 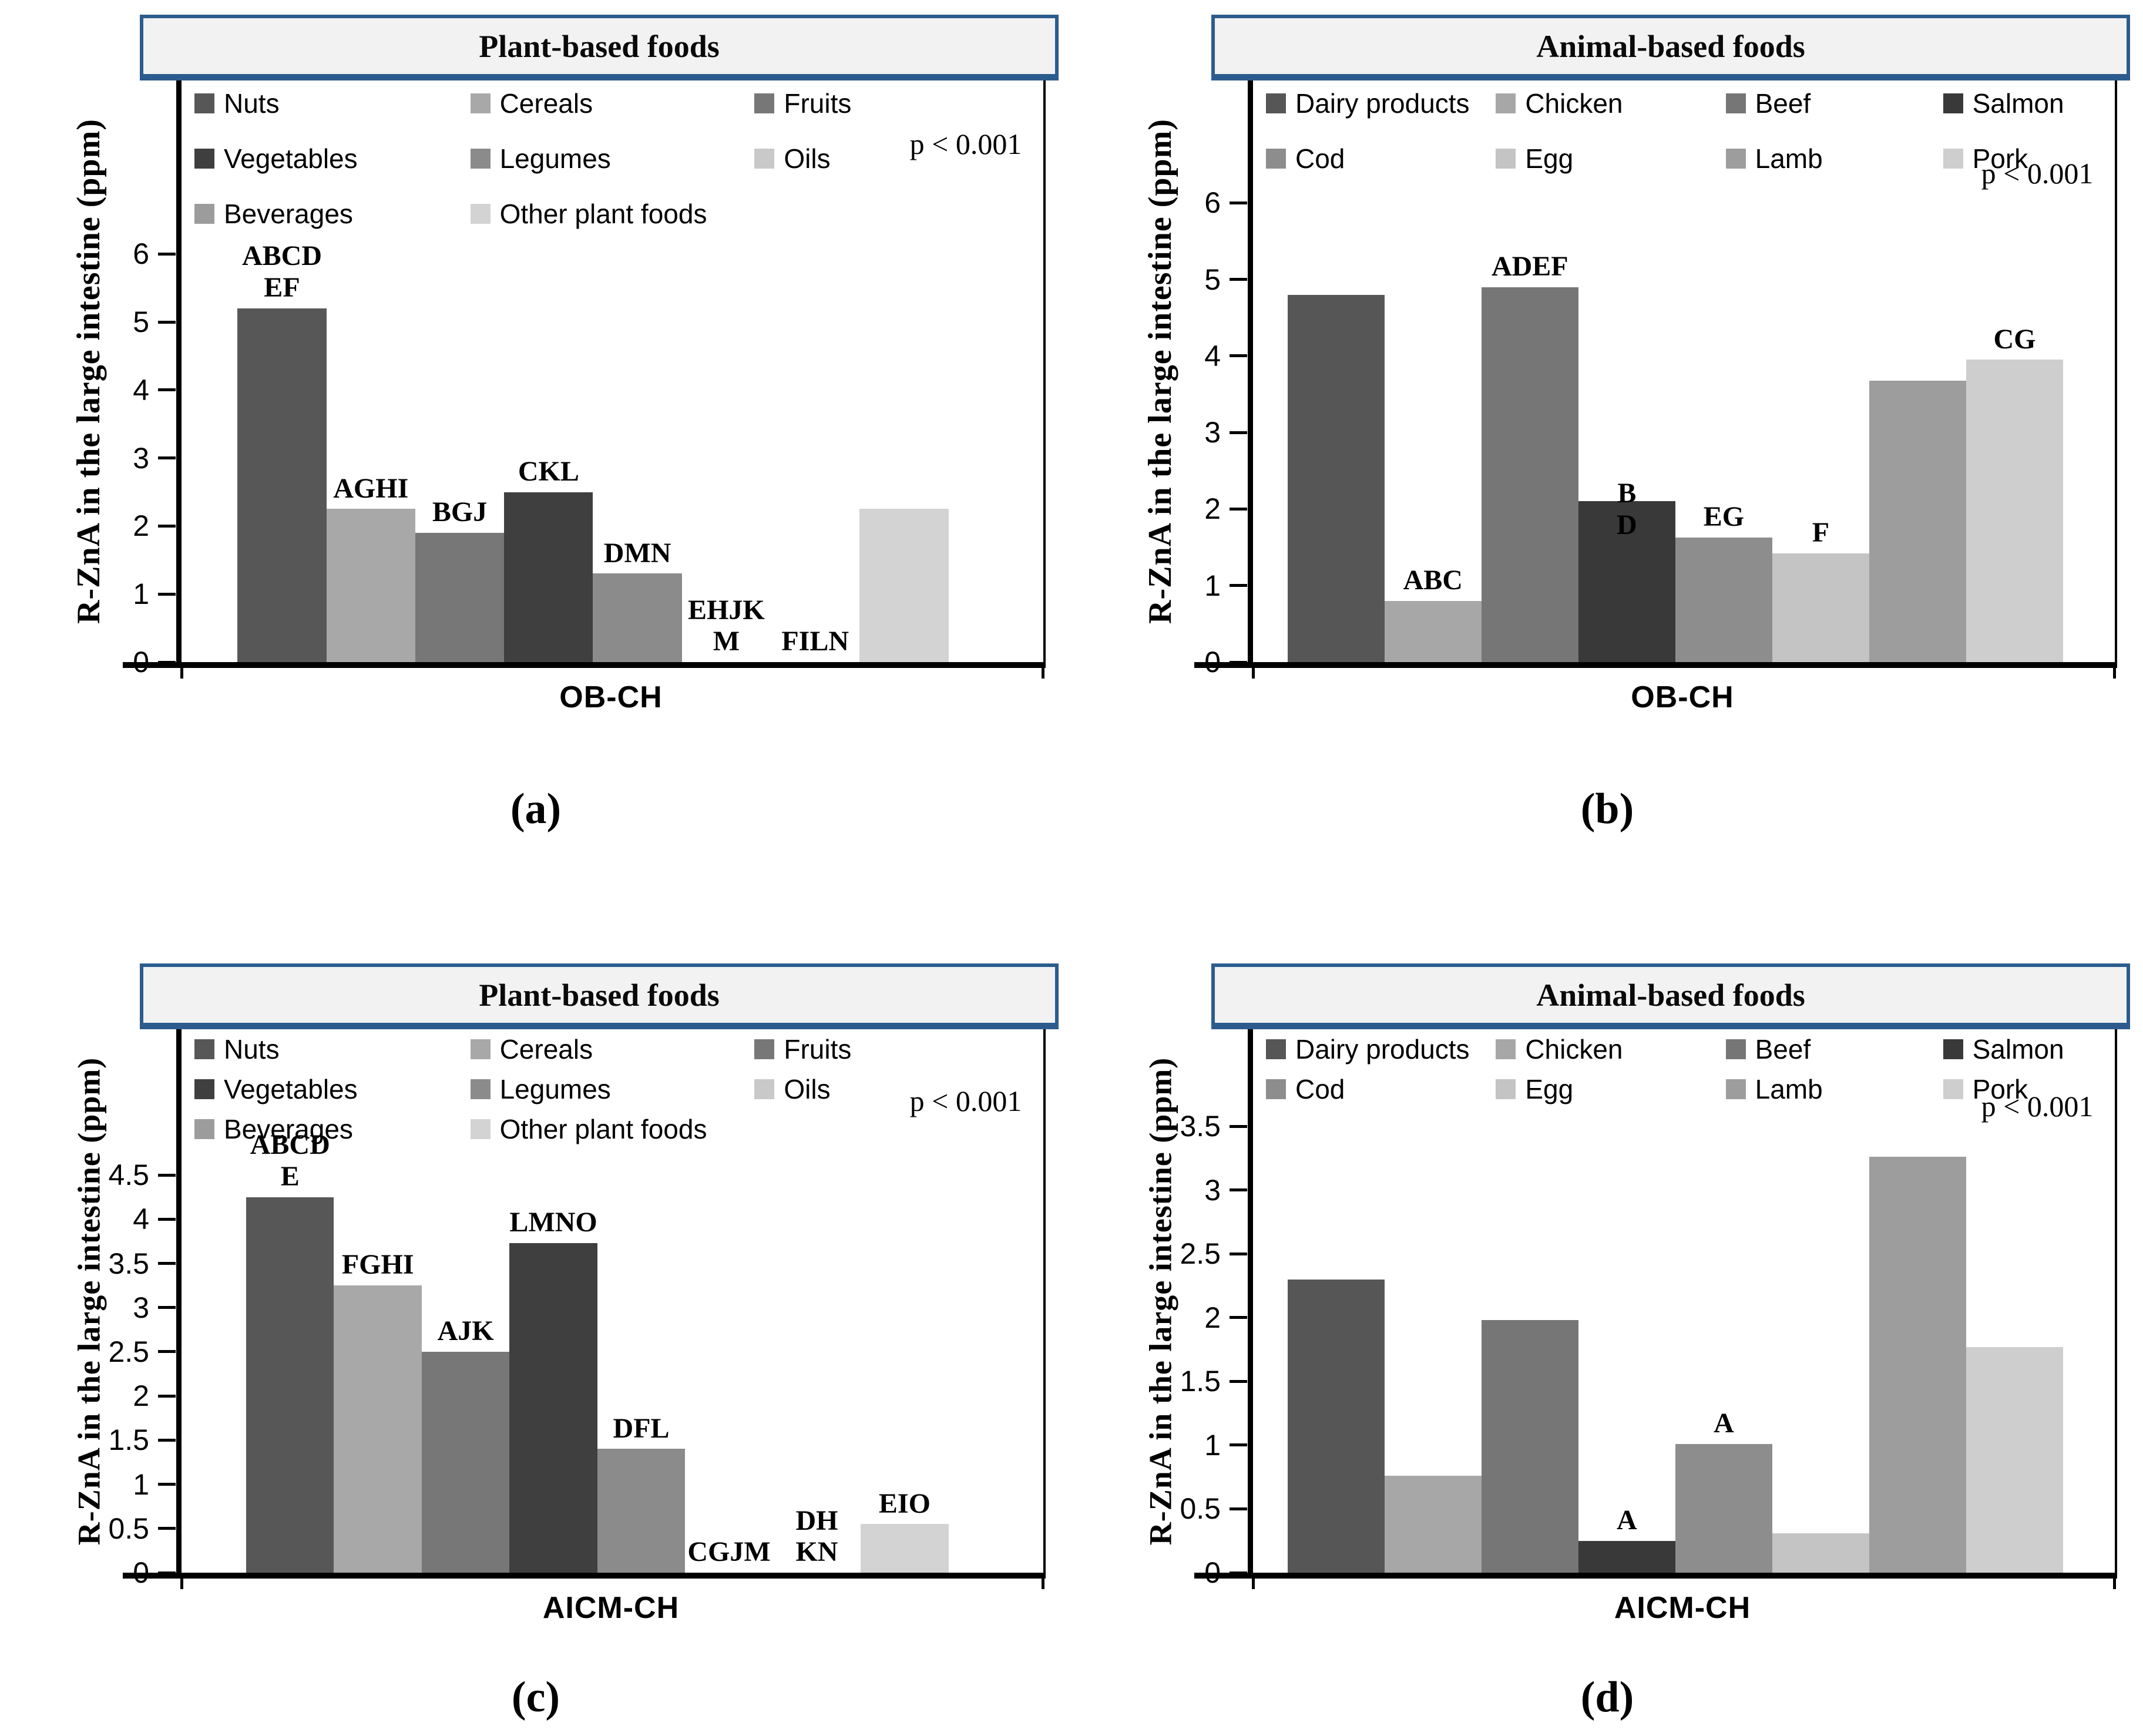 I want to click on y-axis-tick-label: 3.5, so click(x=1200, y=1126).